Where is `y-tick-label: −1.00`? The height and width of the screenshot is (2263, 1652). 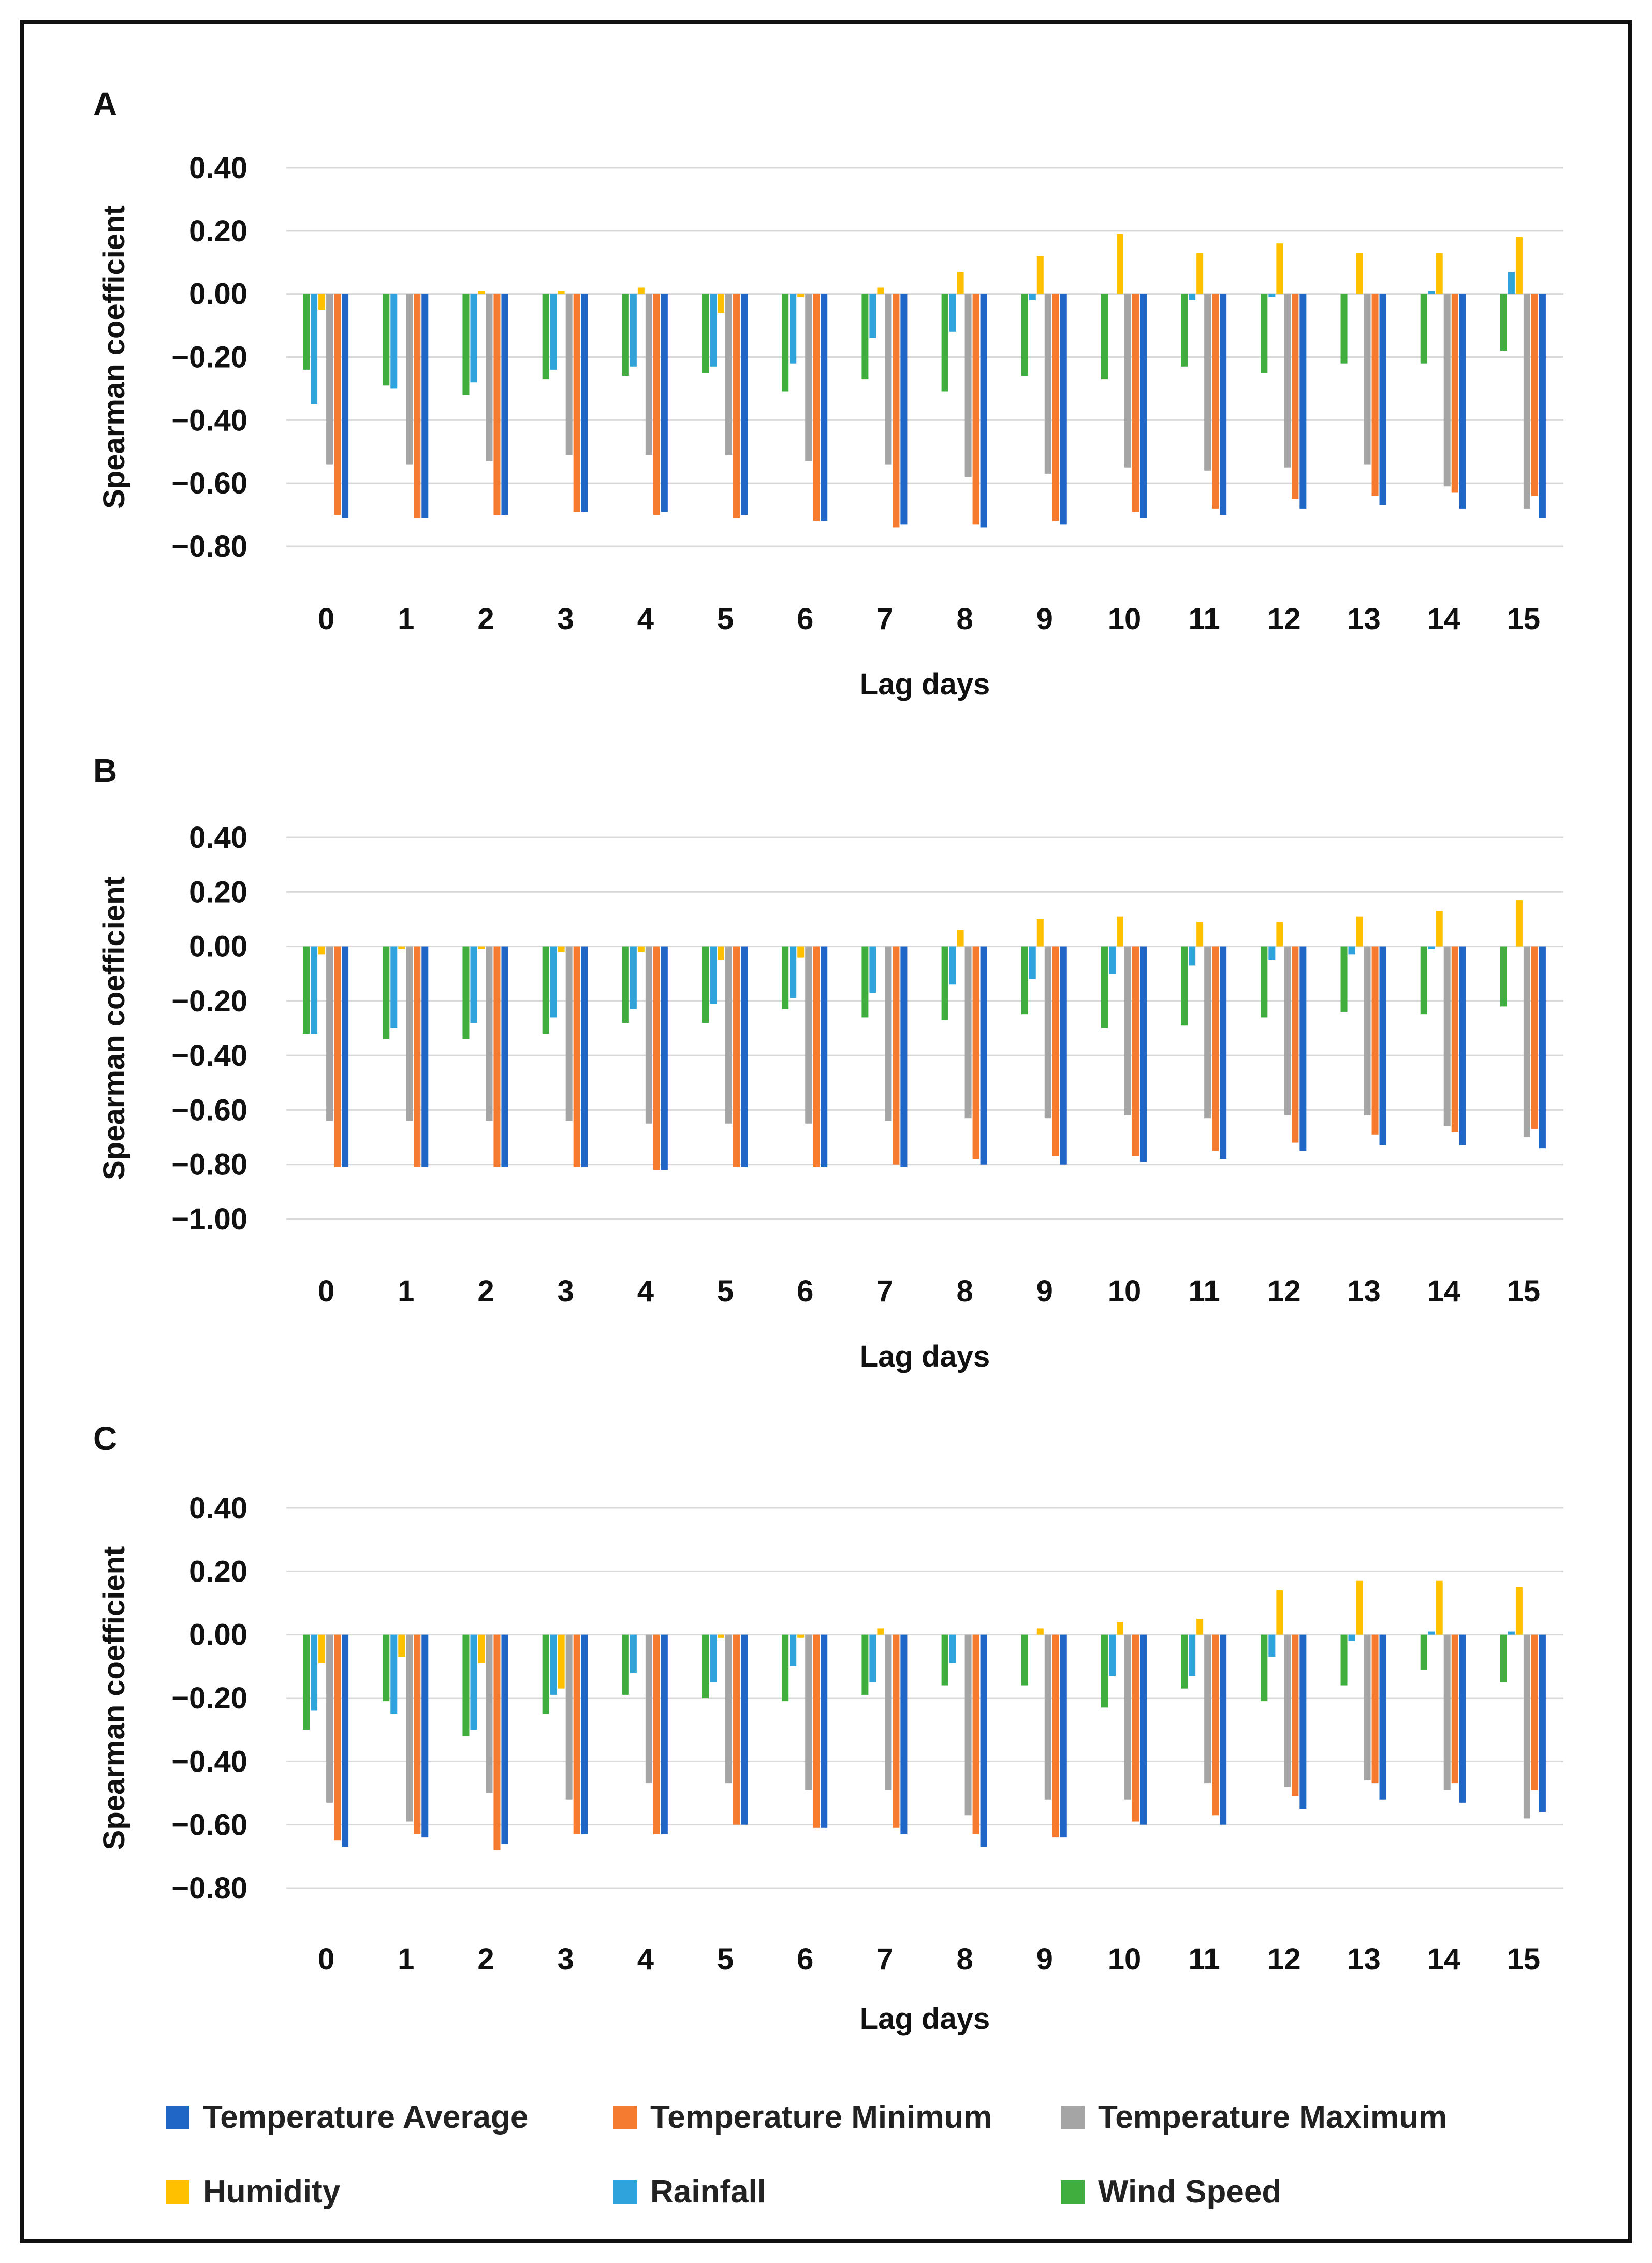
y-tick-label: −1.00 is located at coordinates (209, 1219).